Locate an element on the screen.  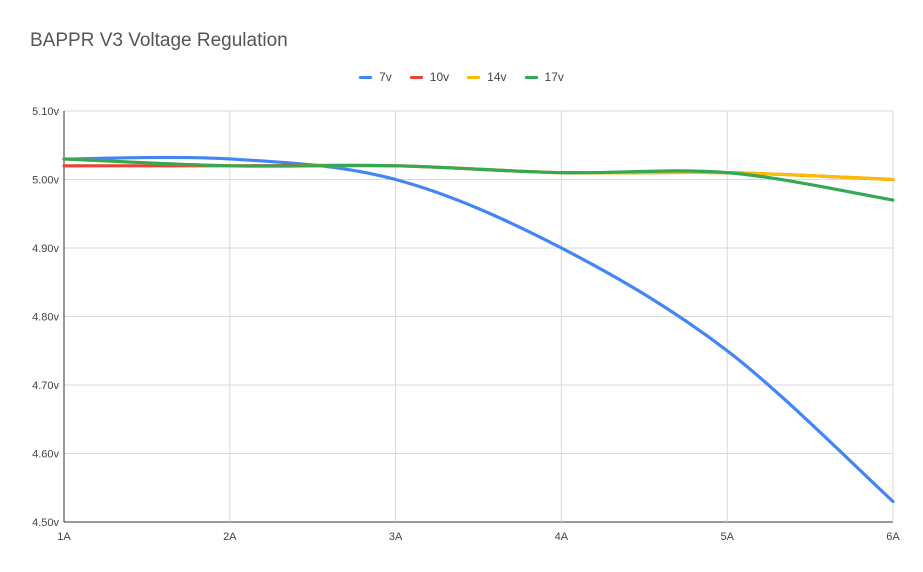
x-tick-label: 5A is located at coordinates (727, 537).